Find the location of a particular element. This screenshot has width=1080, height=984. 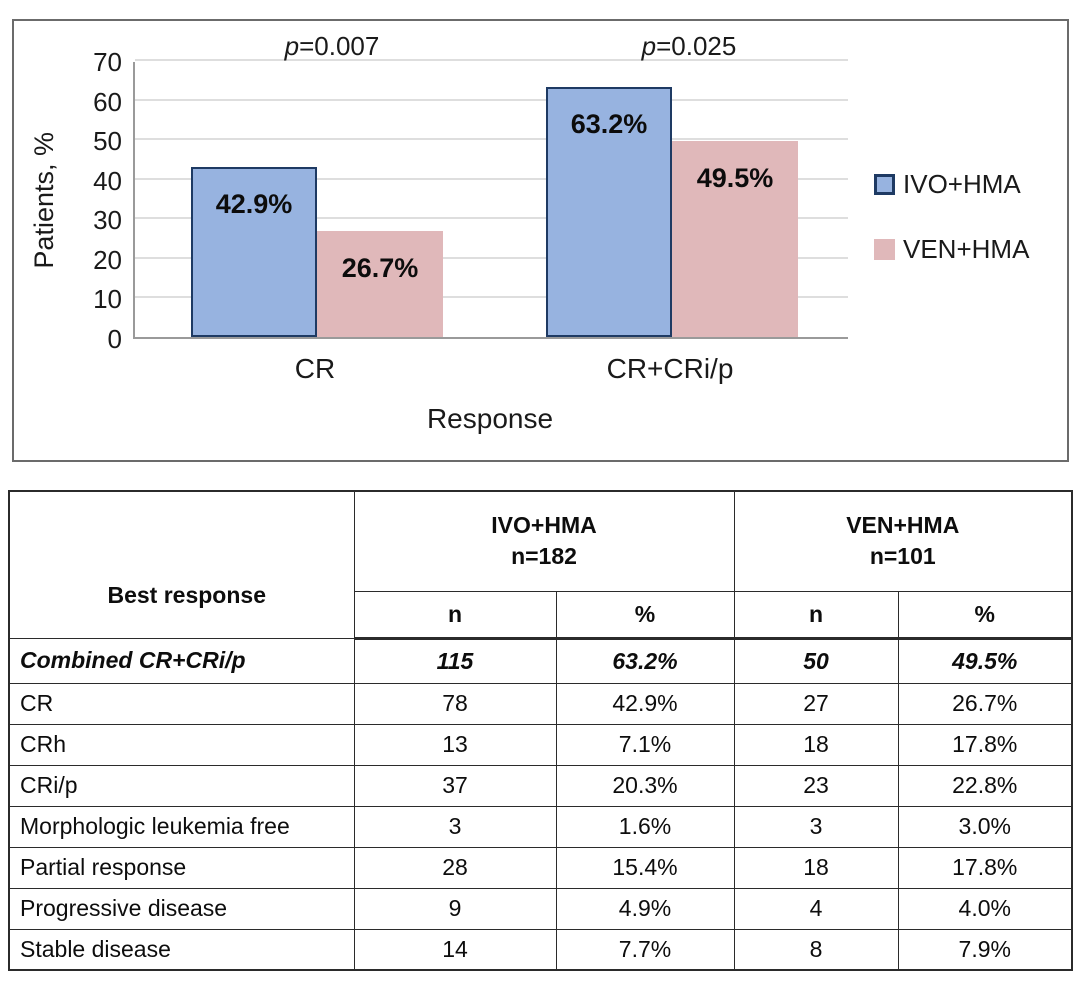

cell-value: 14 is located at coordinates (455, 949).